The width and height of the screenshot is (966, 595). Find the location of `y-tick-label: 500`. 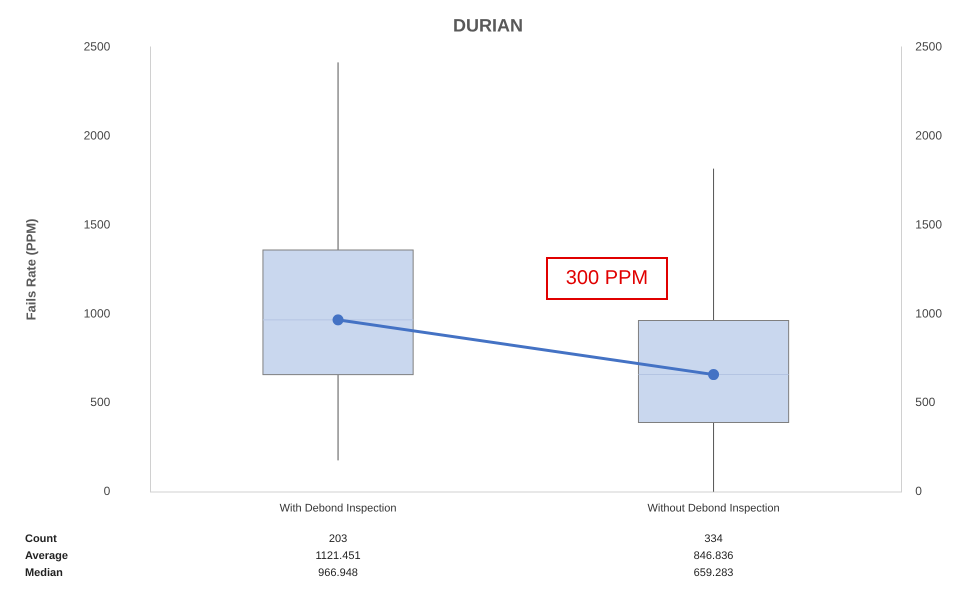

y-tick-label: 500 is located at coordinates (100, 402).